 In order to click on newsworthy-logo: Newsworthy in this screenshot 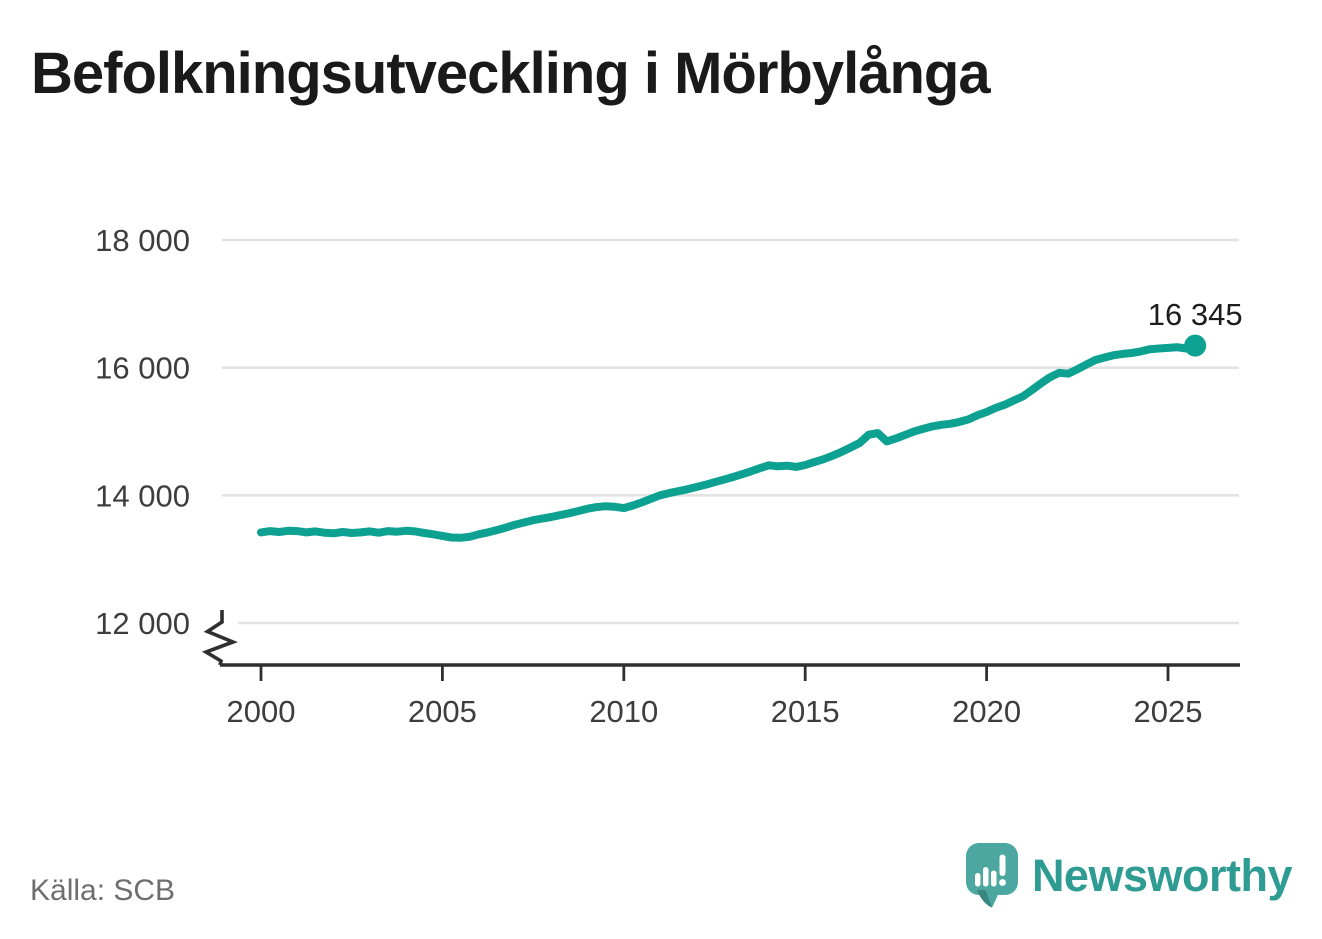, I will do `click(1129, 875)`.